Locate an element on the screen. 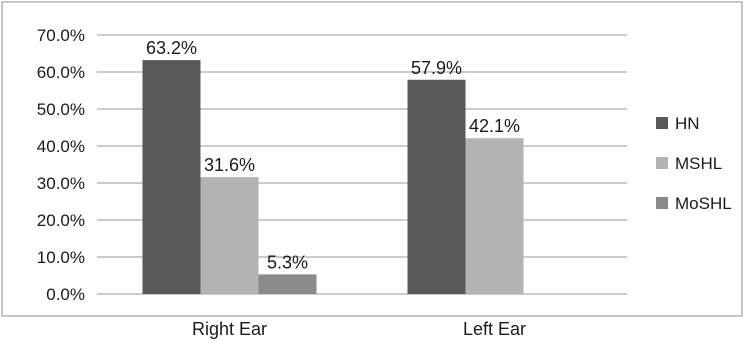 The width and height of the screenshot is (748, 345). y-tick-label: 10.0% is located at coordinates (61, 257).